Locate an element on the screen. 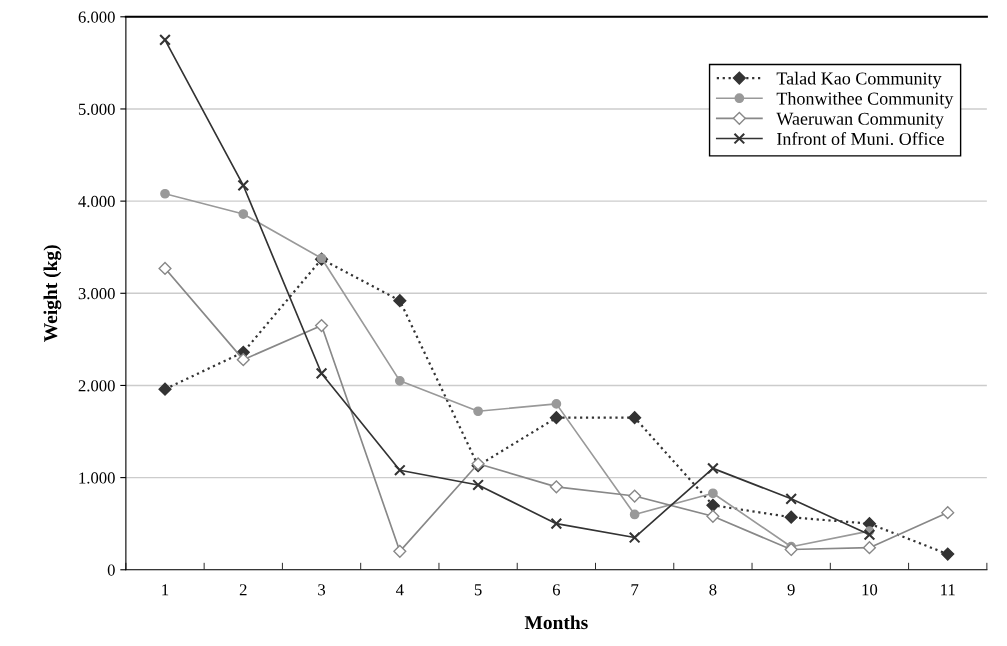 The width and height of the screenshot is (1007, 646). x-tick-label: 3 is located at coordinates (322, 590).